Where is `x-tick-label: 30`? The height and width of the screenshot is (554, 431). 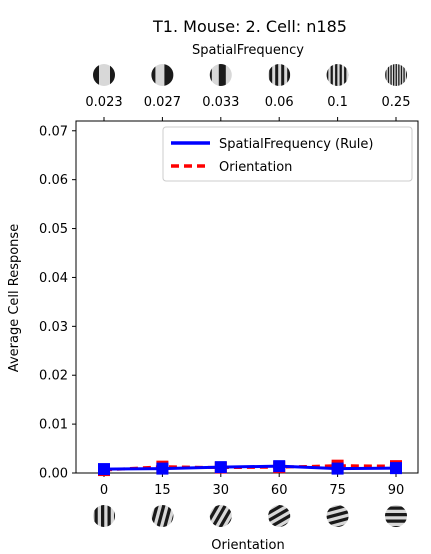 x-tick-label: 30 is located at coordinates (221, 490).